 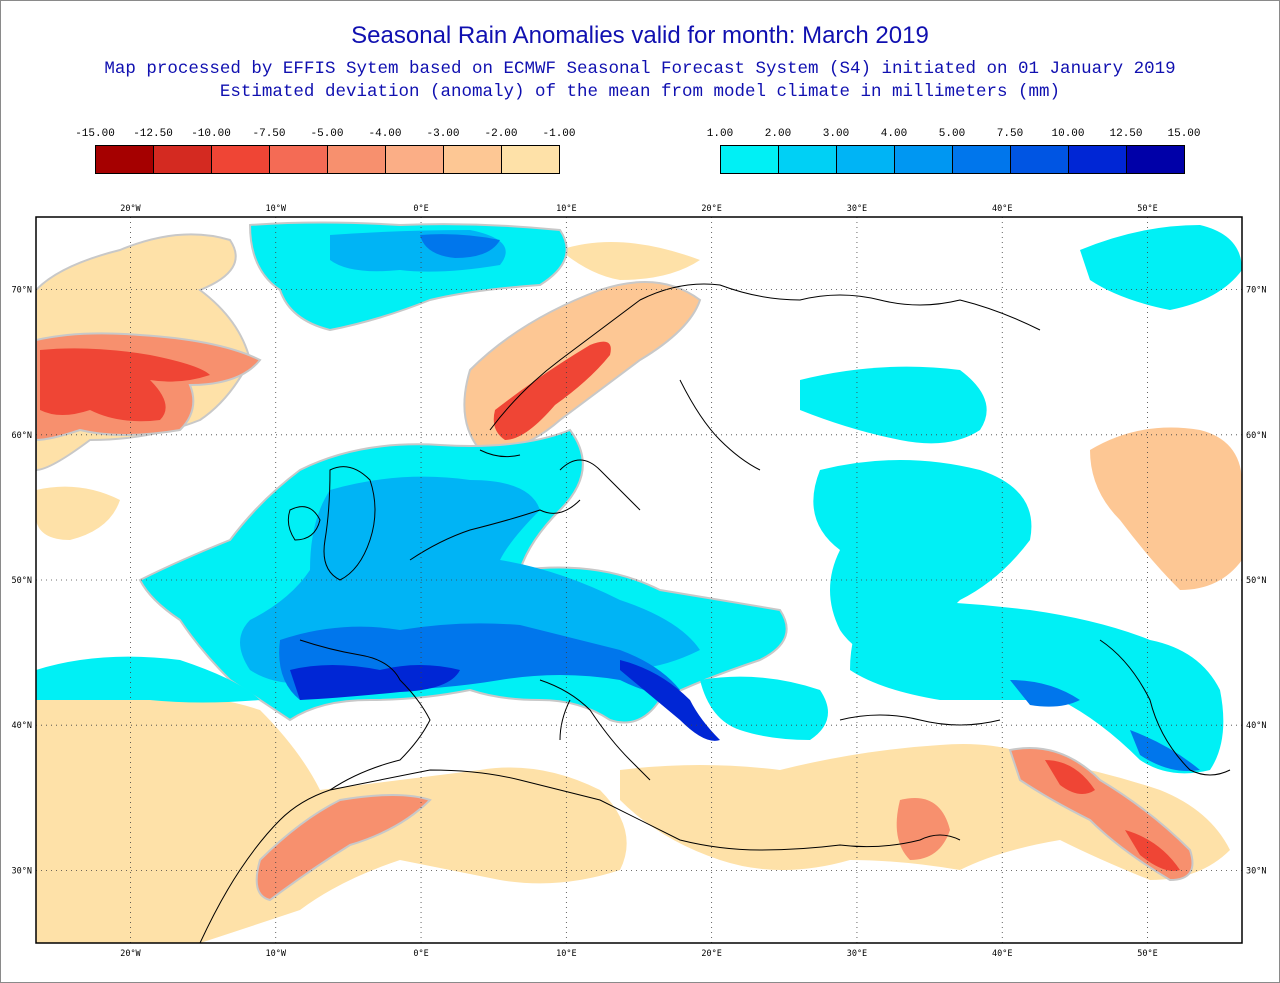 I want to click on wet-region-baltic-russia, so click(x=893, y=405).